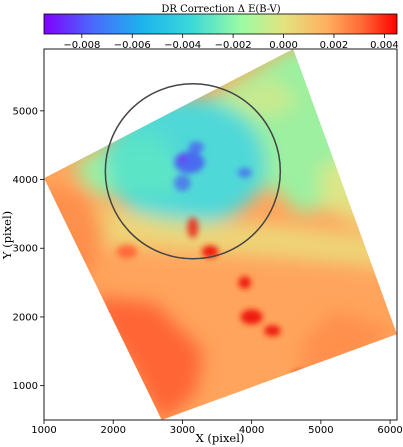 The height and width of the screenshot is (447, 403). I want to click on colorbar-ticks: −0.008 −0.006 −0.004 −0.002 0.000 0.002 0.004, so click(231, 42).